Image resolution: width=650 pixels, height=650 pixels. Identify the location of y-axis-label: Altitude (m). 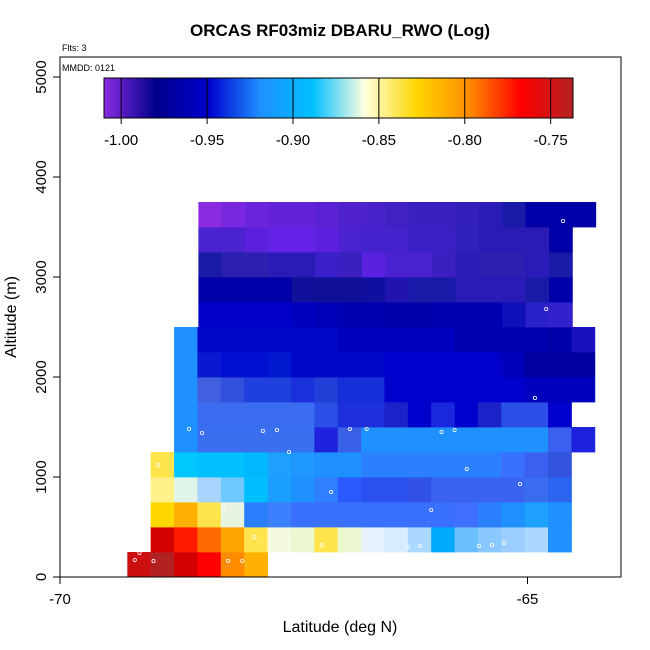
(11, 317).